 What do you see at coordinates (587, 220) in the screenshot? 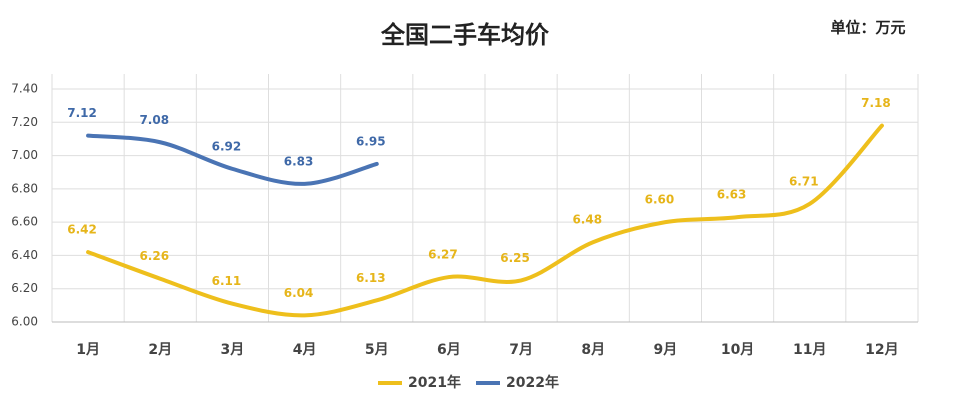
I see `data-label: 6.48` at bounding box center [587, 220].